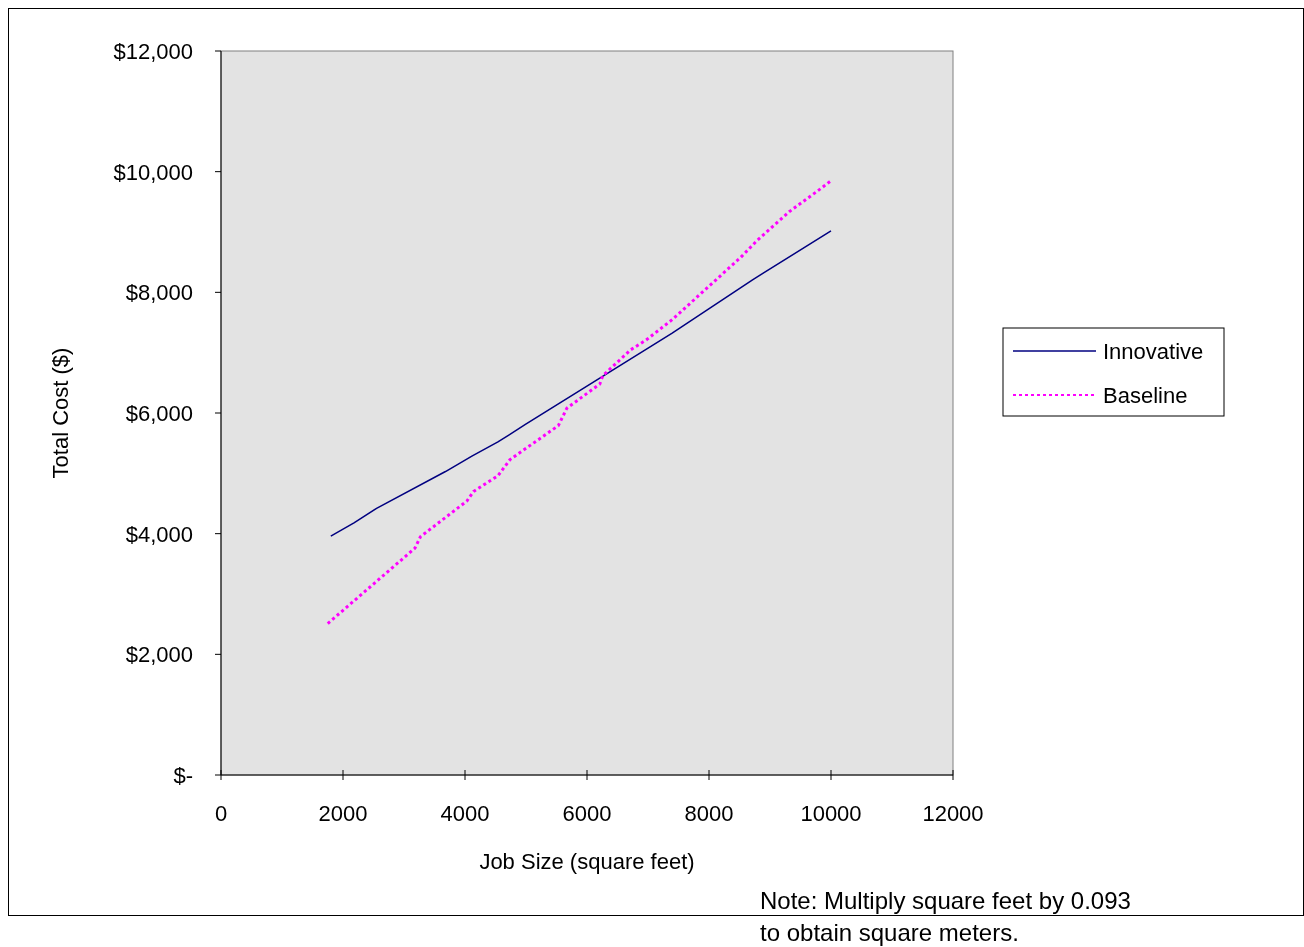  Describe the element at coordinates (587, 813) in the screenshot. I see `x-tick-label: 6000` at that location.